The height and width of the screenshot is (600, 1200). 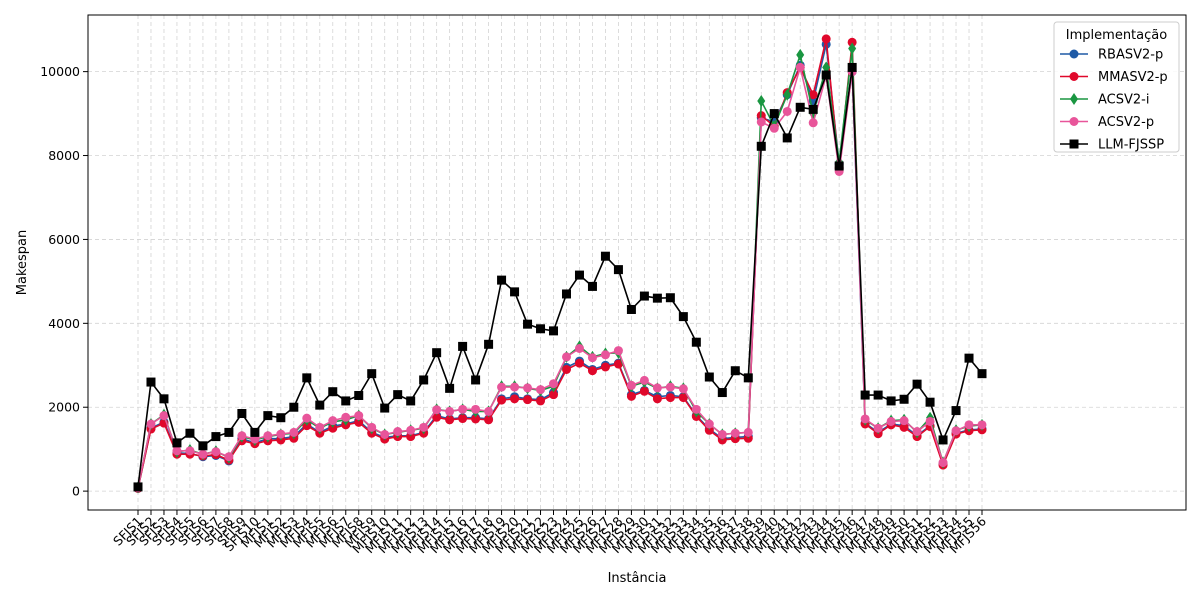 What do you see at coordinates (64, 407) in the screenshot?
I see `y-tick-label: 2000` at bounding box center [64, 407].